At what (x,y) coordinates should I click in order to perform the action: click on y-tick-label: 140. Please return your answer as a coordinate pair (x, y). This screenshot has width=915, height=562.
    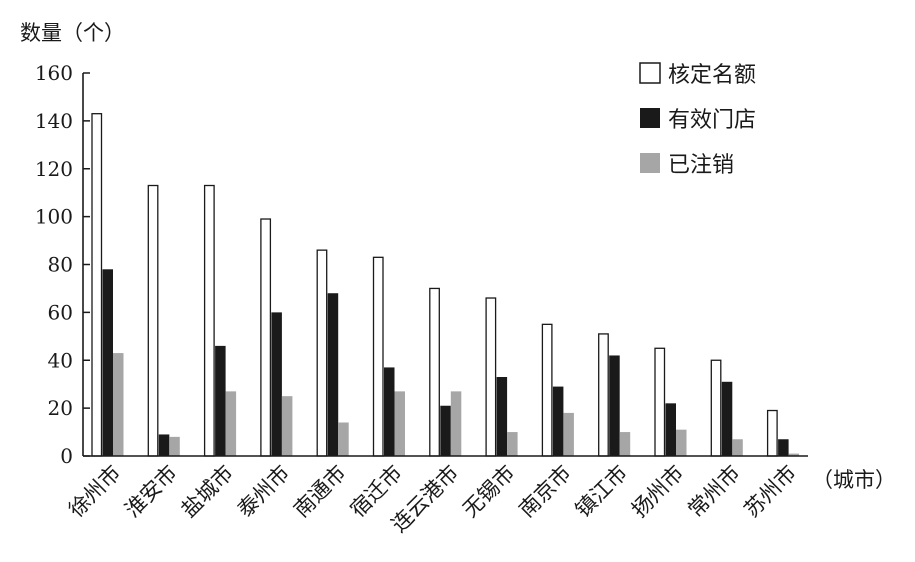
    Looking at the image, I should click on (54, 121).